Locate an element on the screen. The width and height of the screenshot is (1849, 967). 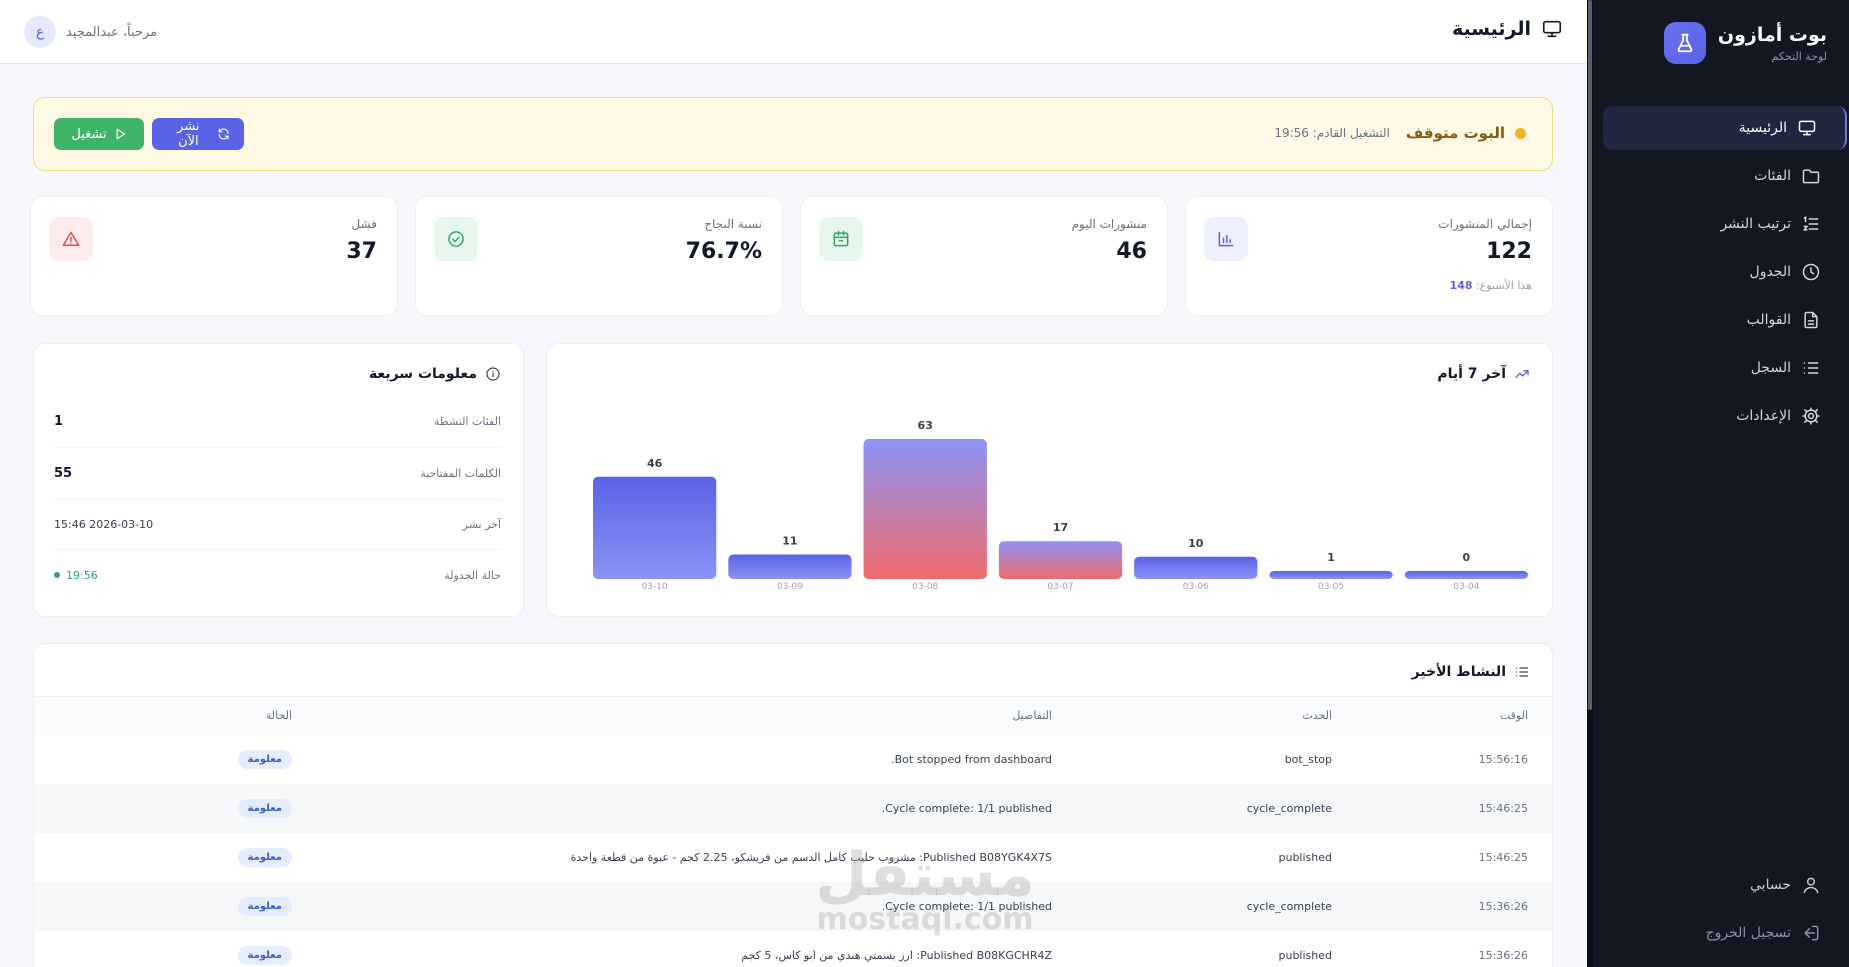
chart-tick-label: 03-08 is located at coordinates (925, 587).